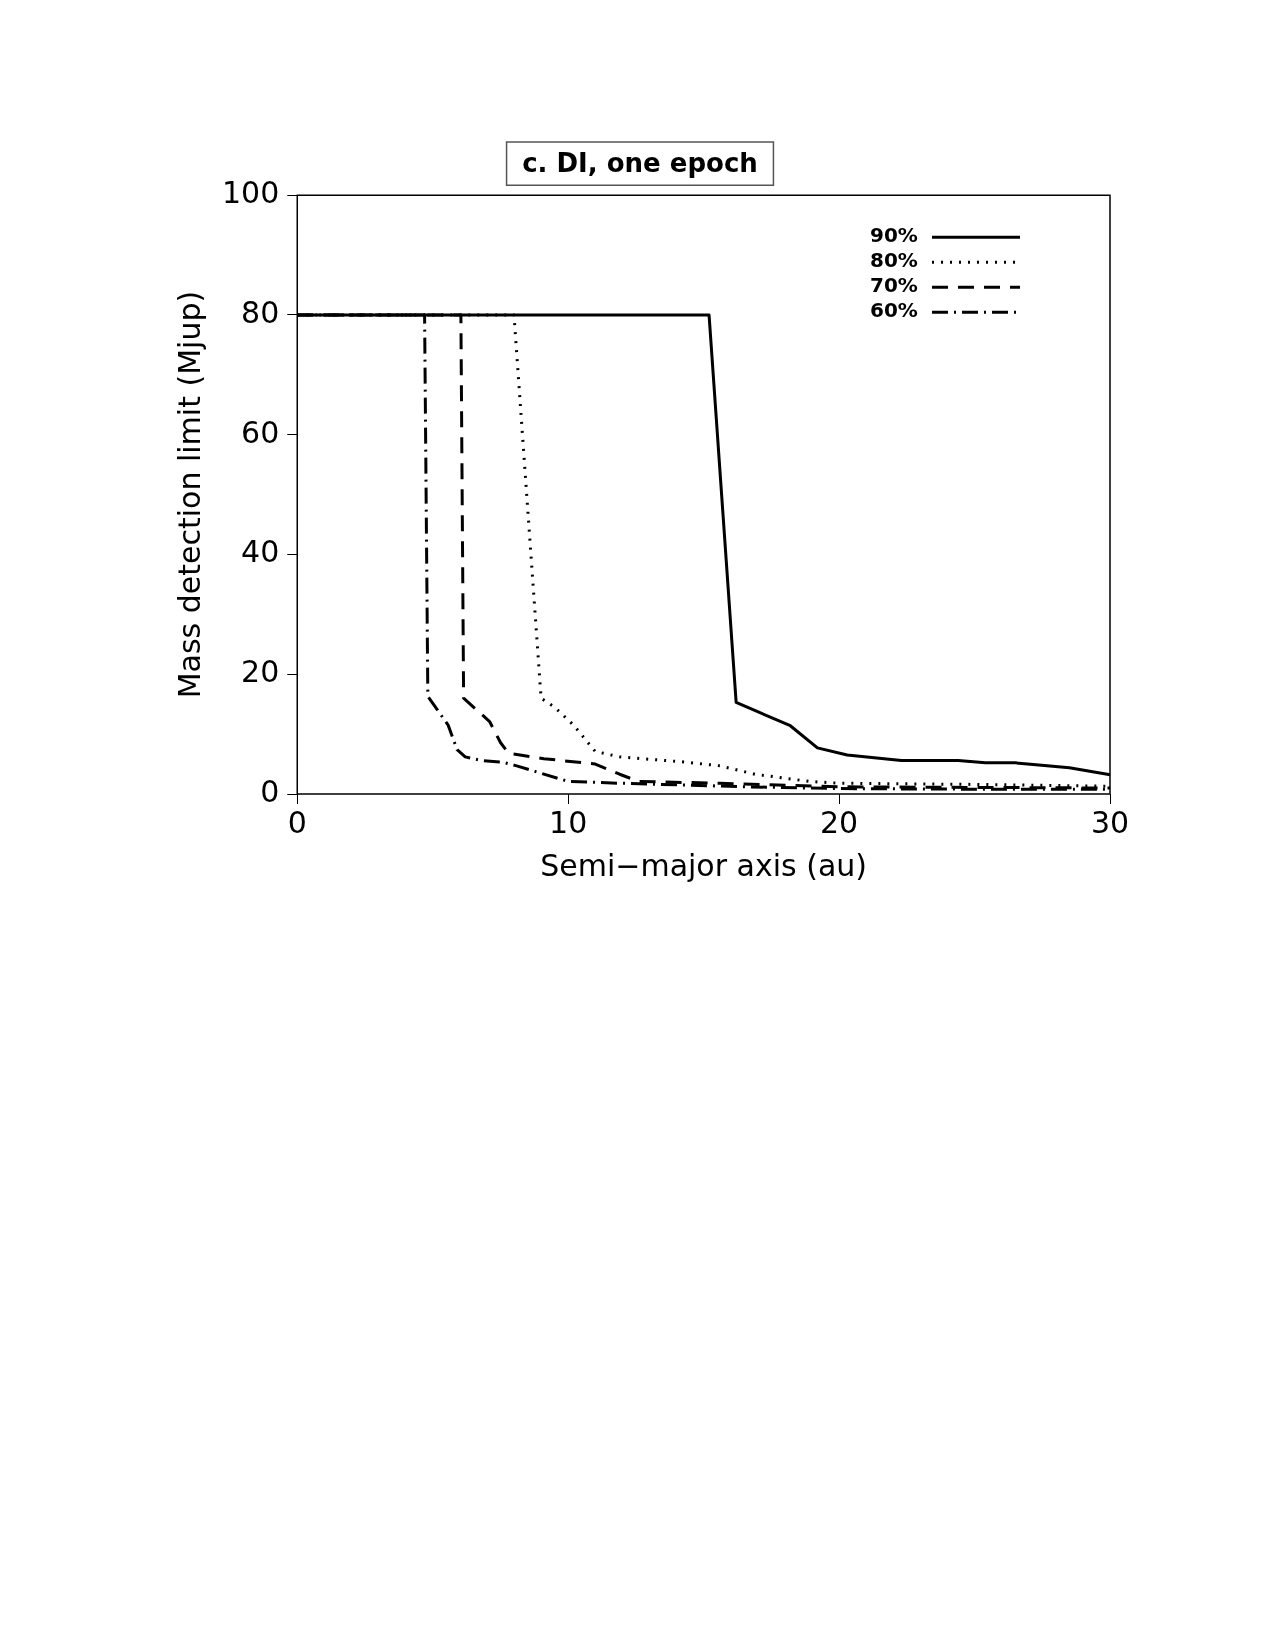  What do you see at coordinates (270, 791) in the screenshot?
I see `y-tick-label: 0` at bounding box center [270, 791].